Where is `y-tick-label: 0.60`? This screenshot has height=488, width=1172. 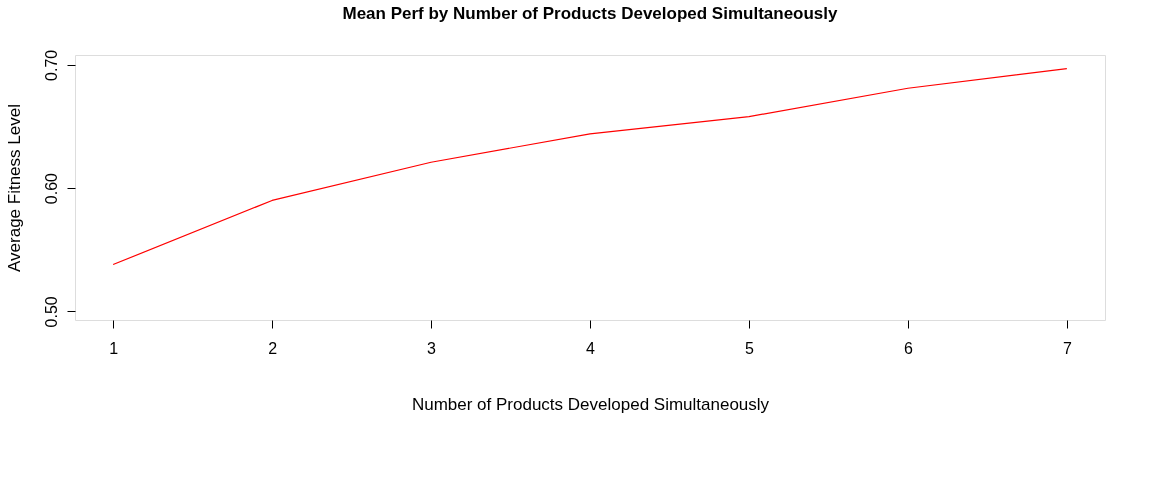
y-tick-label: 0.60 is located at coordinates (51, 188).